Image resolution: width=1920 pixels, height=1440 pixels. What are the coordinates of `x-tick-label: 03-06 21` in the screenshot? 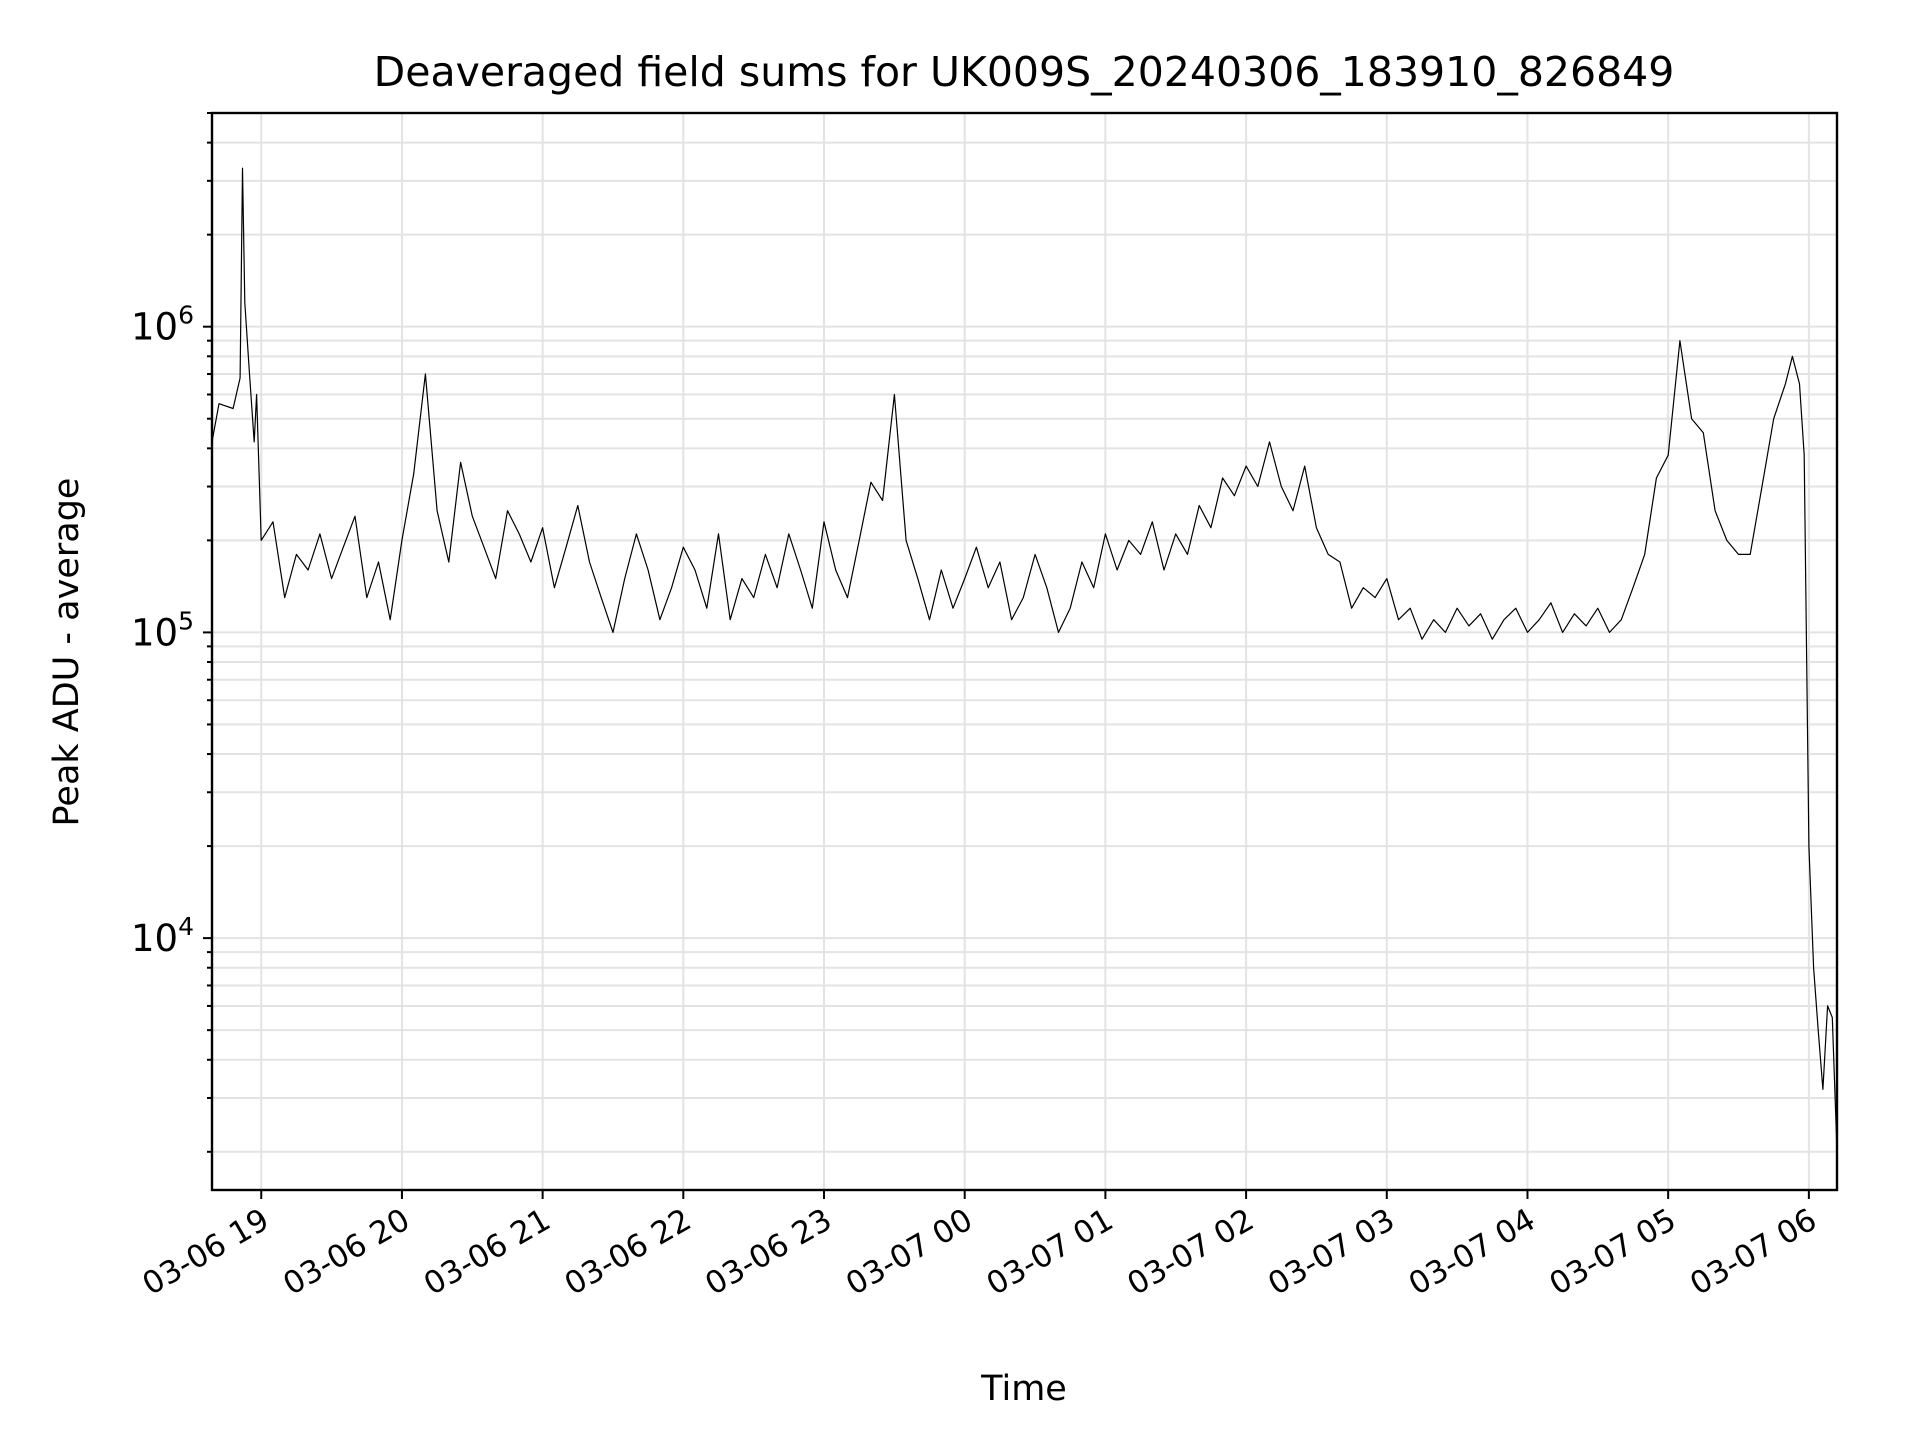 It's located at (487, 1252).